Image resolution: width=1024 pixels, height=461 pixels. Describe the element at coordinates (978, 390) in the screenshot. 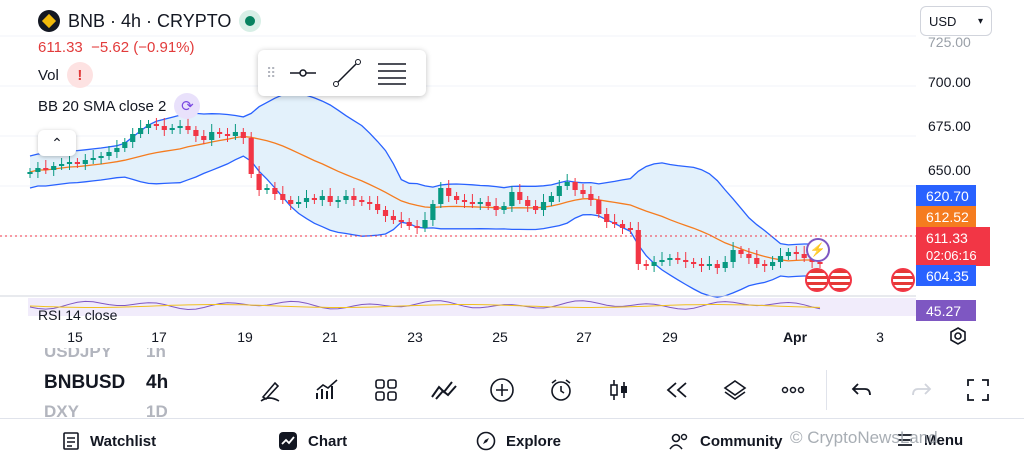

I see `fullscreen-icon` at that location.